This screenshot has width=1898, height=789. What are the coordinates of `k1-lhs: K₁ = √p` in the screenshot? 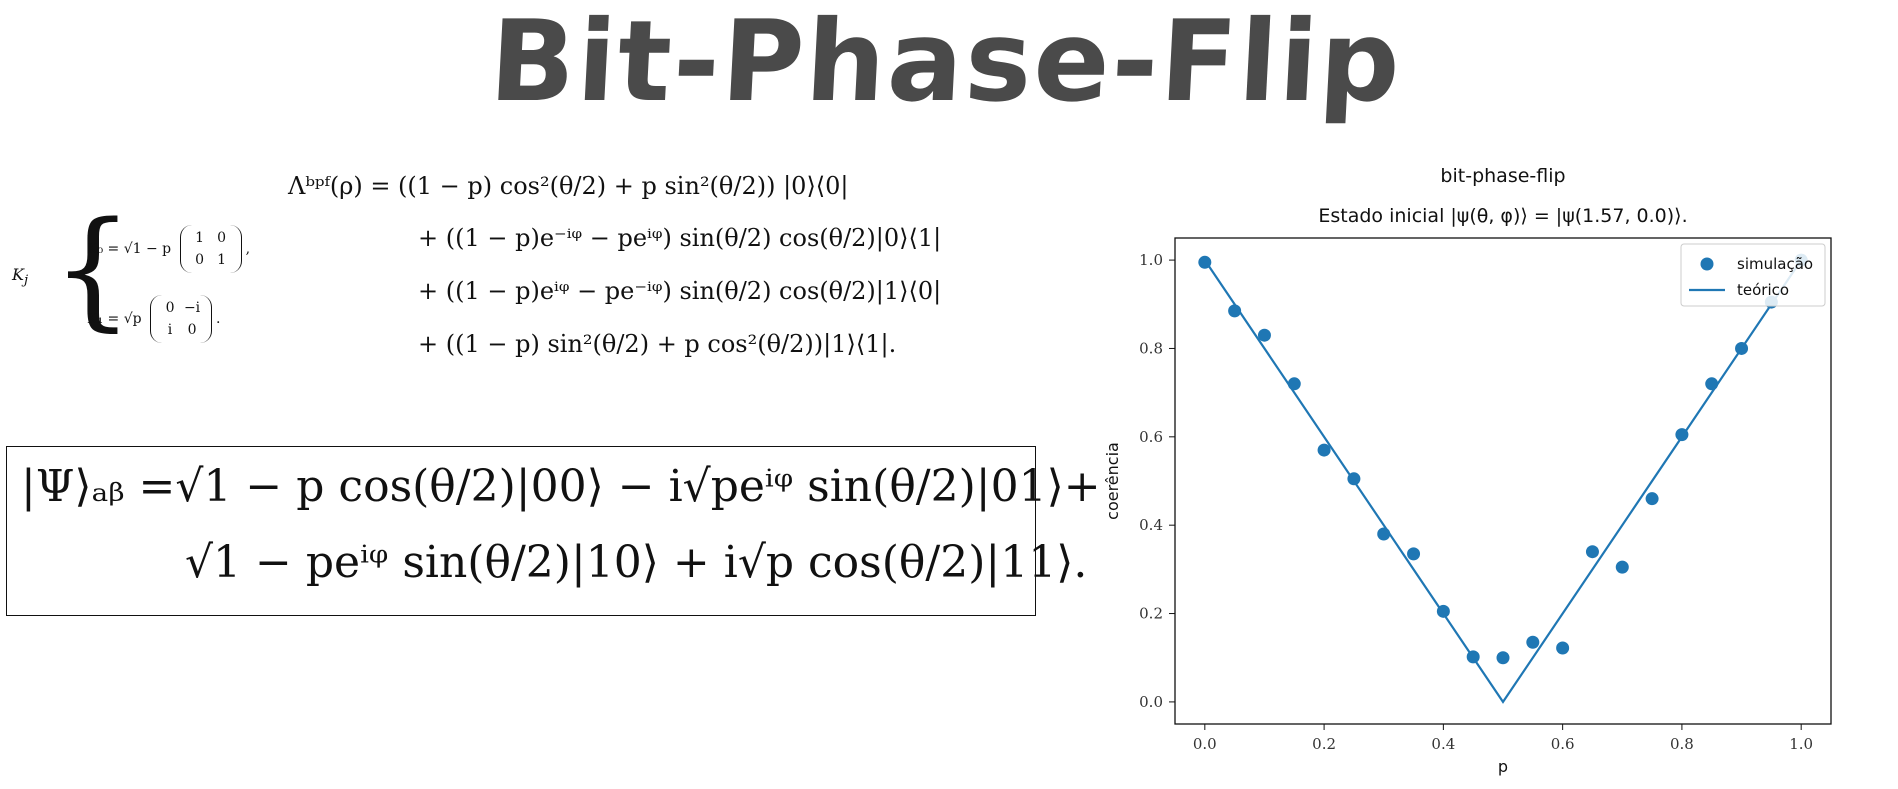 It's located at (114, 319).